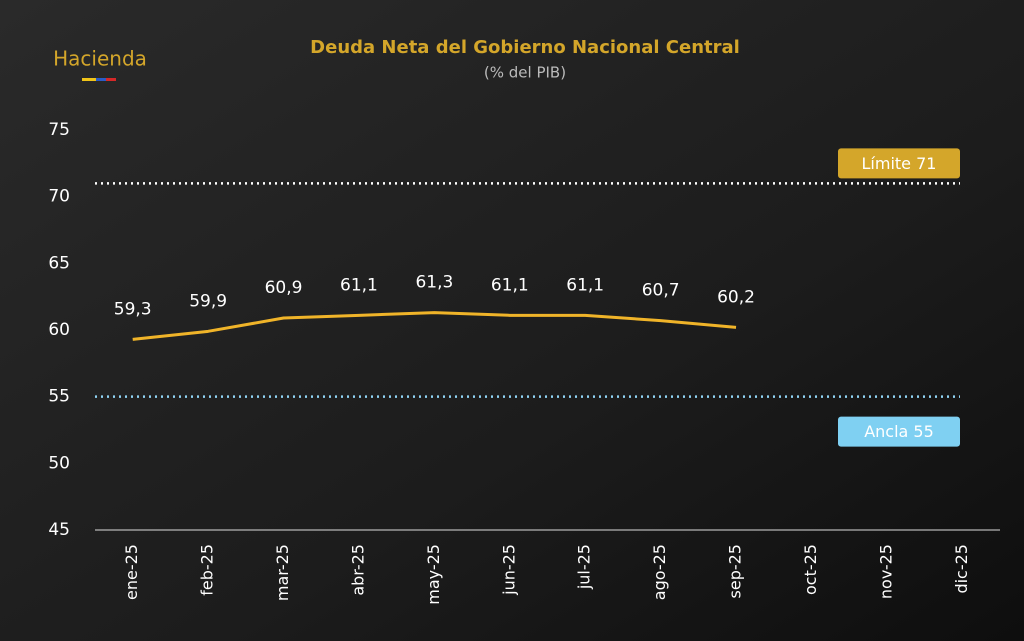  What do you see at coordinates (661, 291) in the screenshot?
I see `data-label: 60,7` at bounding box center [661, 291].